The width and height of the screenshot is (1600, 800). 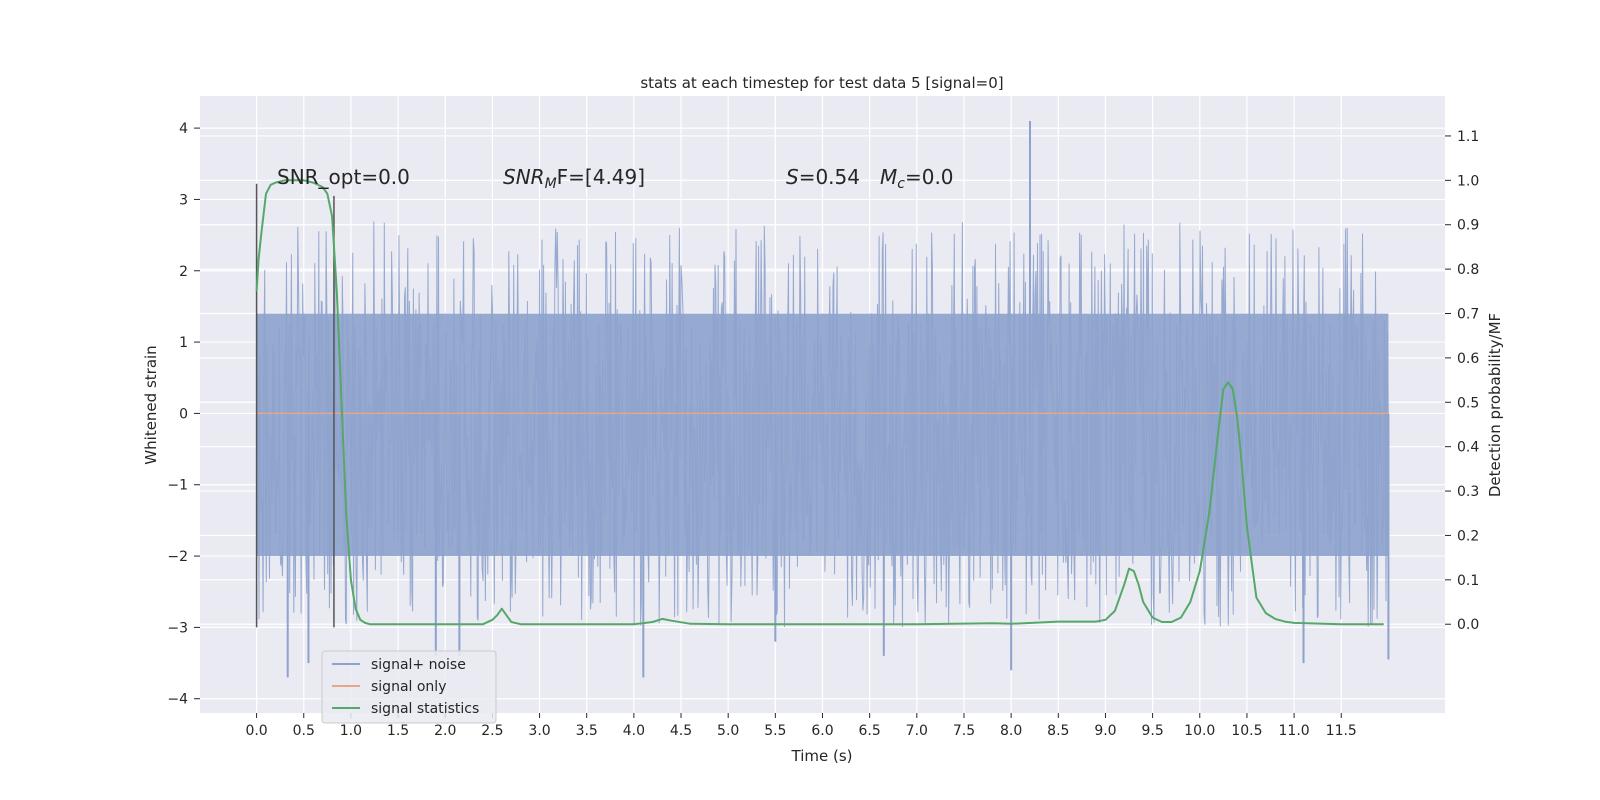 What do you see at coordinates (1468, 181) in the screenshot?
I see `y2-tick-label: 1.0` at bounding box center [1468, 181].